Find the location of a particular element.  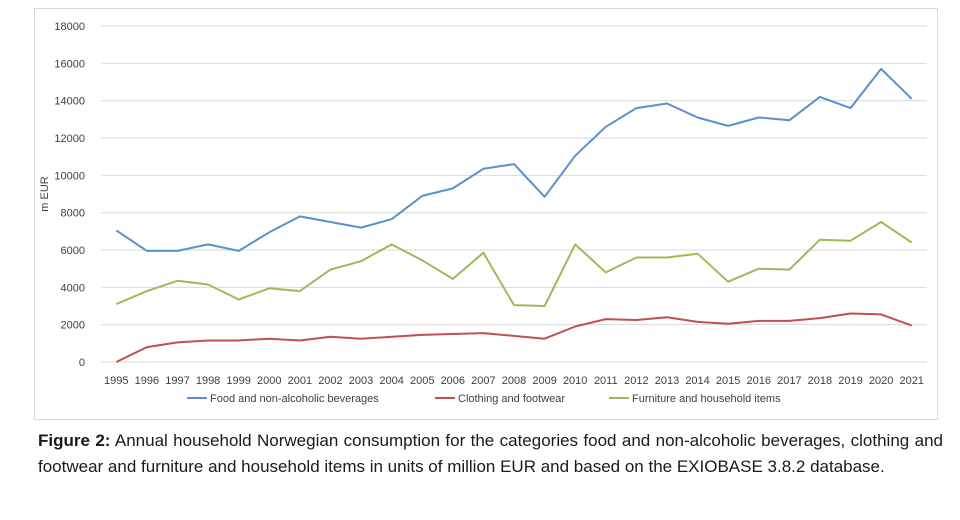

x-tick-label: 2020 is located at coordinates (881, 381).